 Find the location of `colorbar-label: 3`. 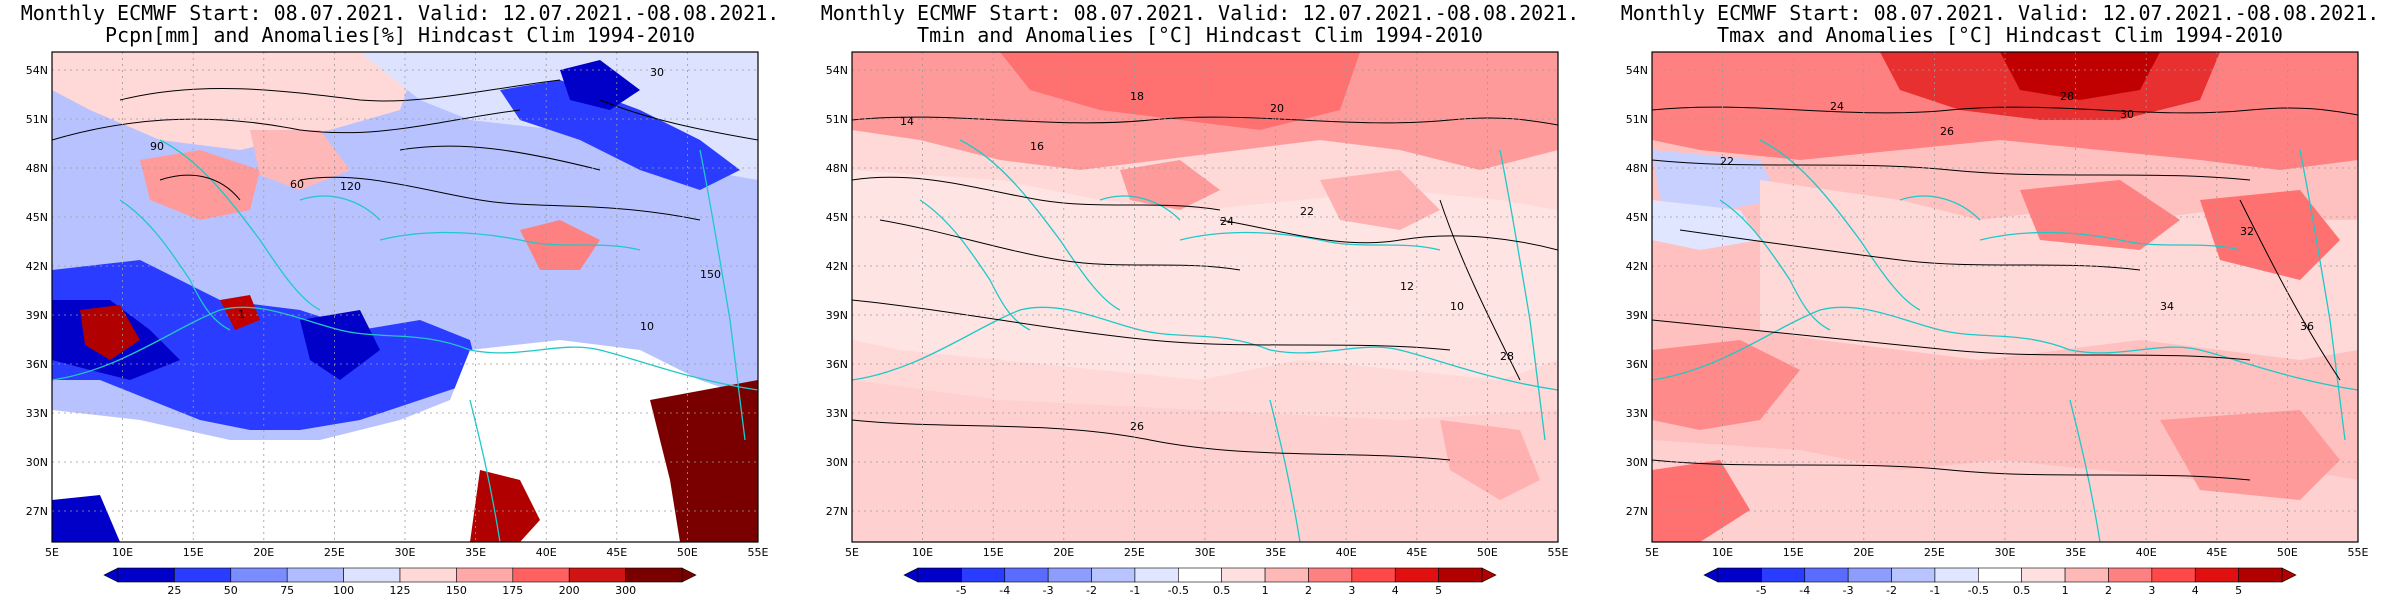

colorbar-label: 3 is located at coordinates (2151, 590).